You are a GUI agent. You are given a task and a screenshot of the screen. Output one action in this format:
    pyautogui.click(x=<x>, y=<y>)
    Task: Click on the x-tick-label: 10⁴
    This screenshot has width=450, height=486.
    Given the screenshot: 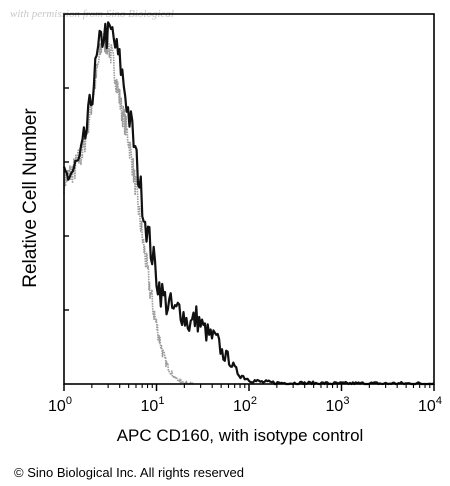 What is the action you would take?
    pyautogui.click(x=430, y=405)
    